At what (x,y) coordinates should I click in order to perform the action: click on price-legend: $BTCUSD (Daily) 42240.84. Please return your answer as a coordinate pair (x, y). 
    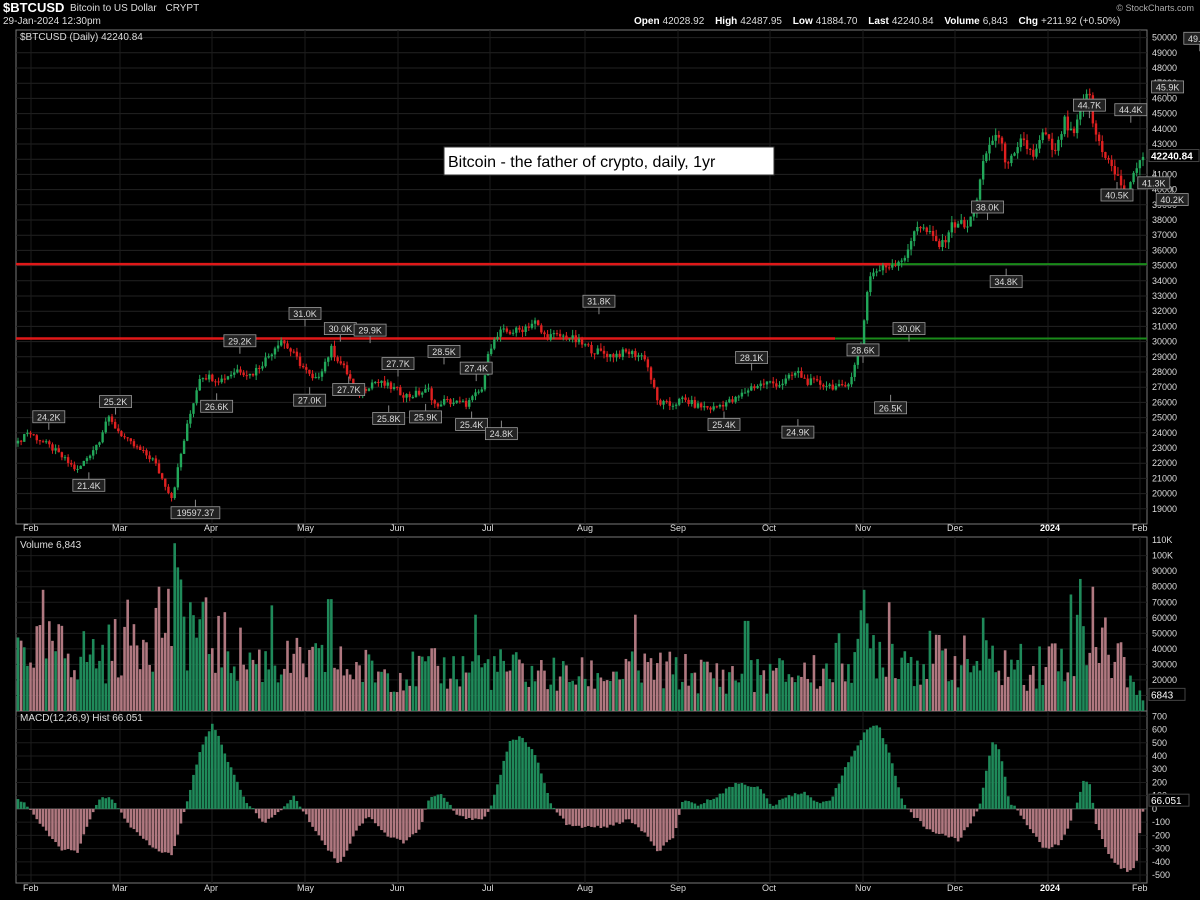
    Looking at the image, I should click on (81, 37).